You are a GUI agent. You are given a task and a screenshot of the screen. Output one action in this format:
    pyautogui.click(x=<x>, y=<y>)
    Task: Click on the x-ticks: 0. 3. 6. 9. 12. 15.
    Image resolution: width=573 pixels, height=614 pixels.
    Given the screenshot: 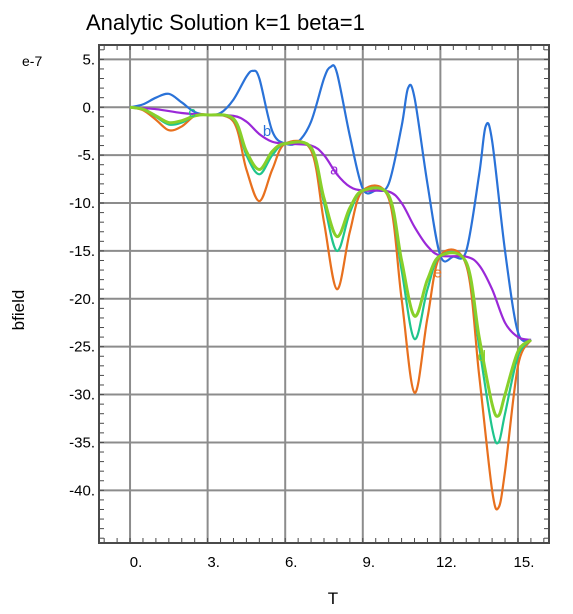 What is the action you would take?
    pyautogui.click(x=332, y=562)
    